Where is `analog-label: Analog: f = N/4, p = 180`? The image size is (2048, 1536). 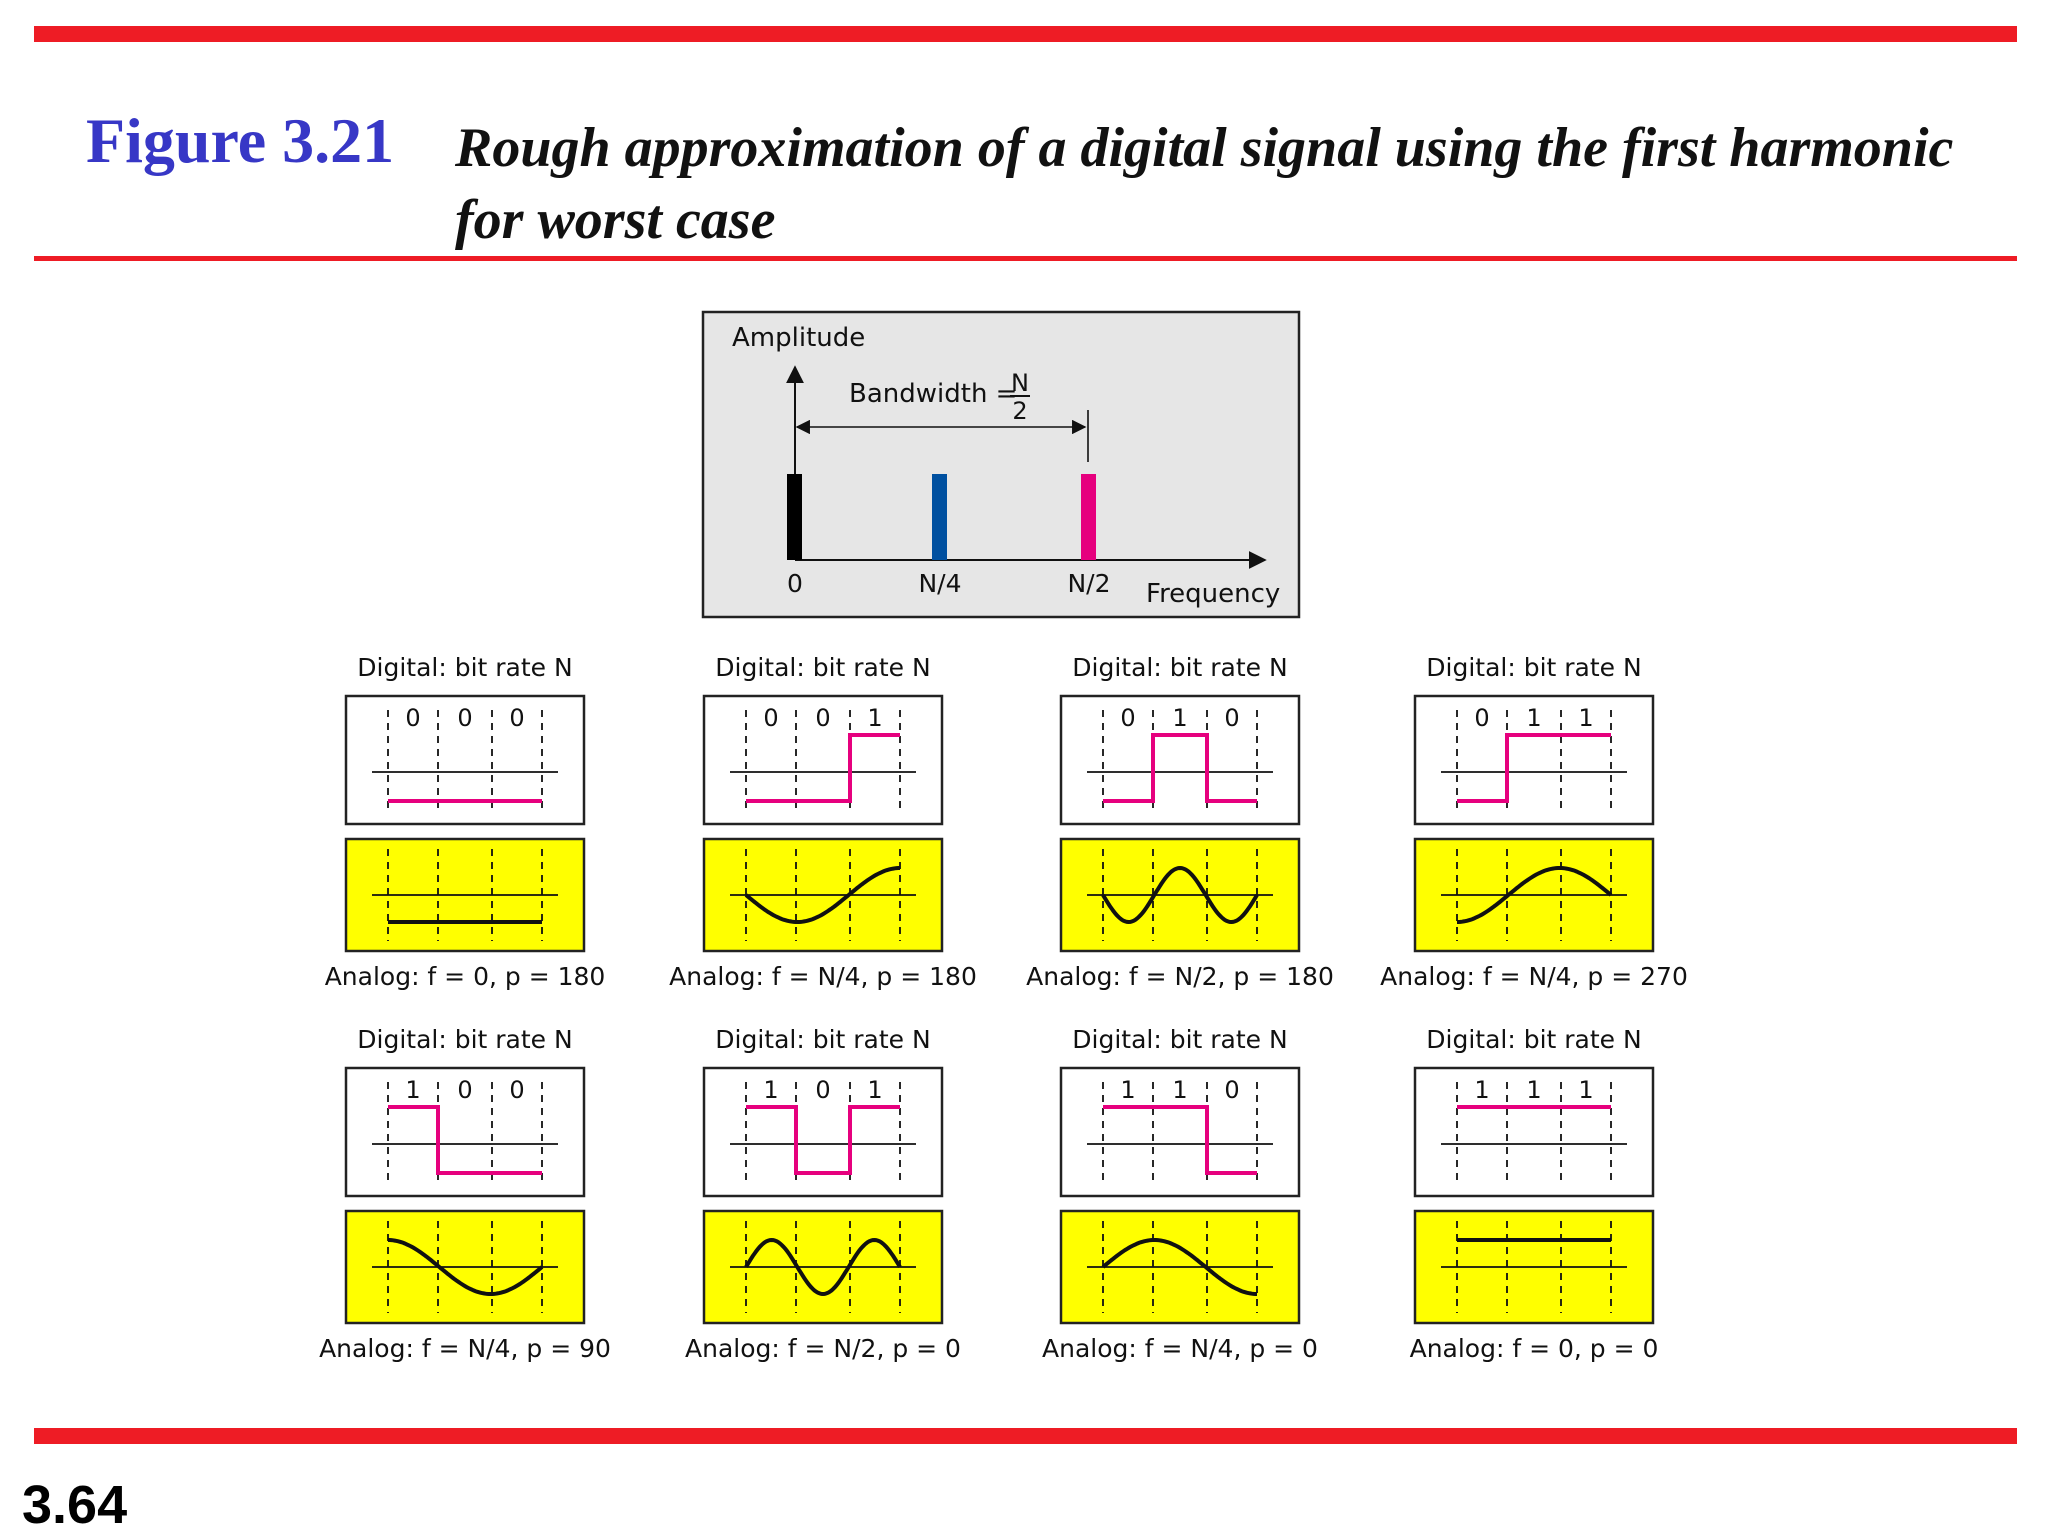
analog-label: Analog: f = N/4, p = 180 is located at coordinates (823, 976).